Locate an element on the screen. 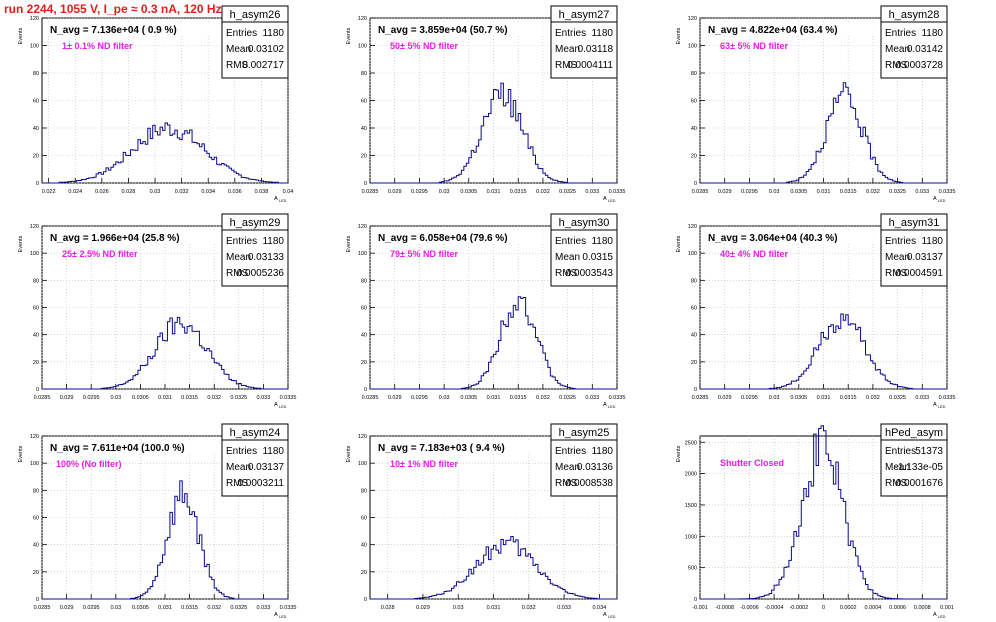 Image resolution: width=996 pixels, height=622 pixels. stats-value: 0.0003543 is located at coordinates (590, 273).